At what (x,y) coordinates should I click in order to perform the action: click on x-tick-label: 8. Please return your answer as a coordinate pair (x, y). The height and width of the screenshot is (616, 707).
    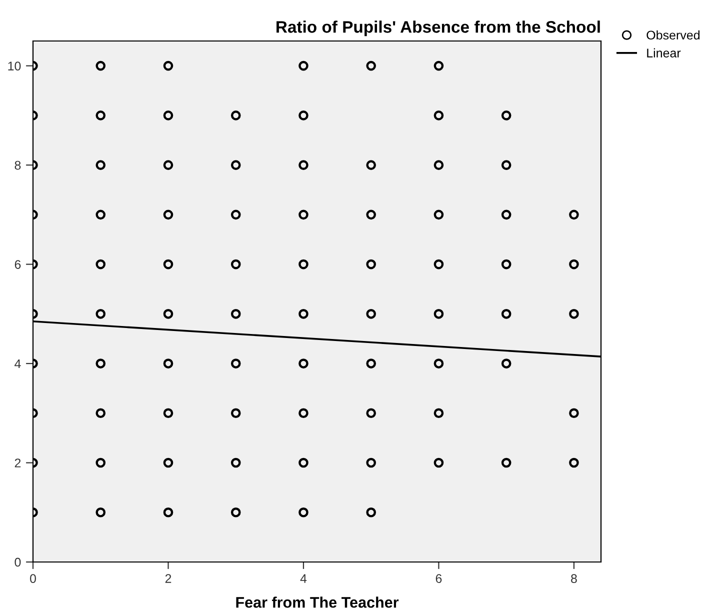
    Looking at the image, I should click on (574, 578).